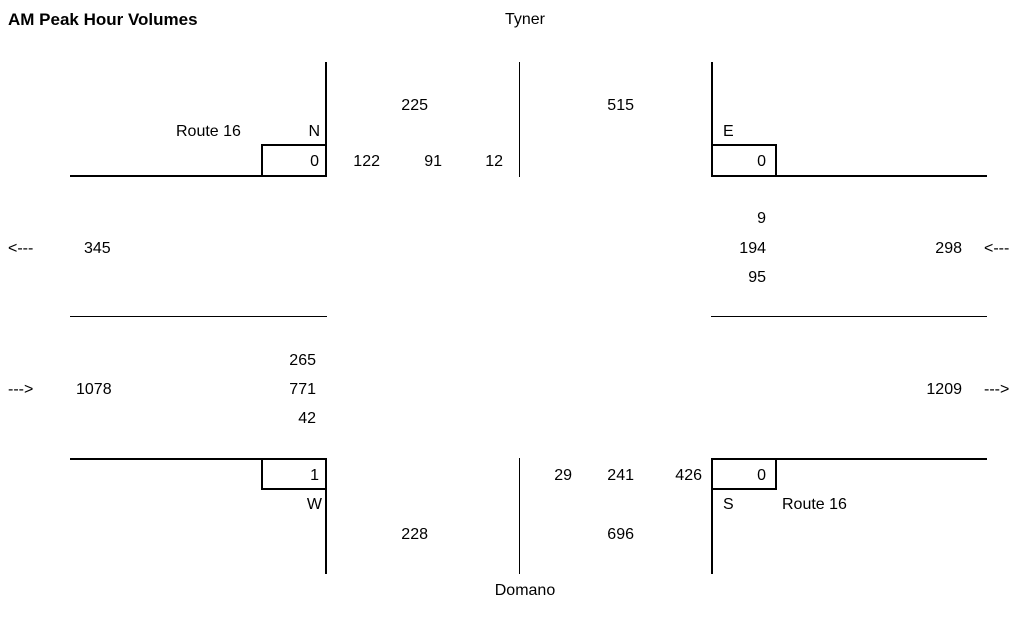 The height and width of the screenshot is (626, 1029). What do you see at coordinates (21, 389) in the screenshot?
I see `arrow-right-west: --->` at bounding box center [21, 389].